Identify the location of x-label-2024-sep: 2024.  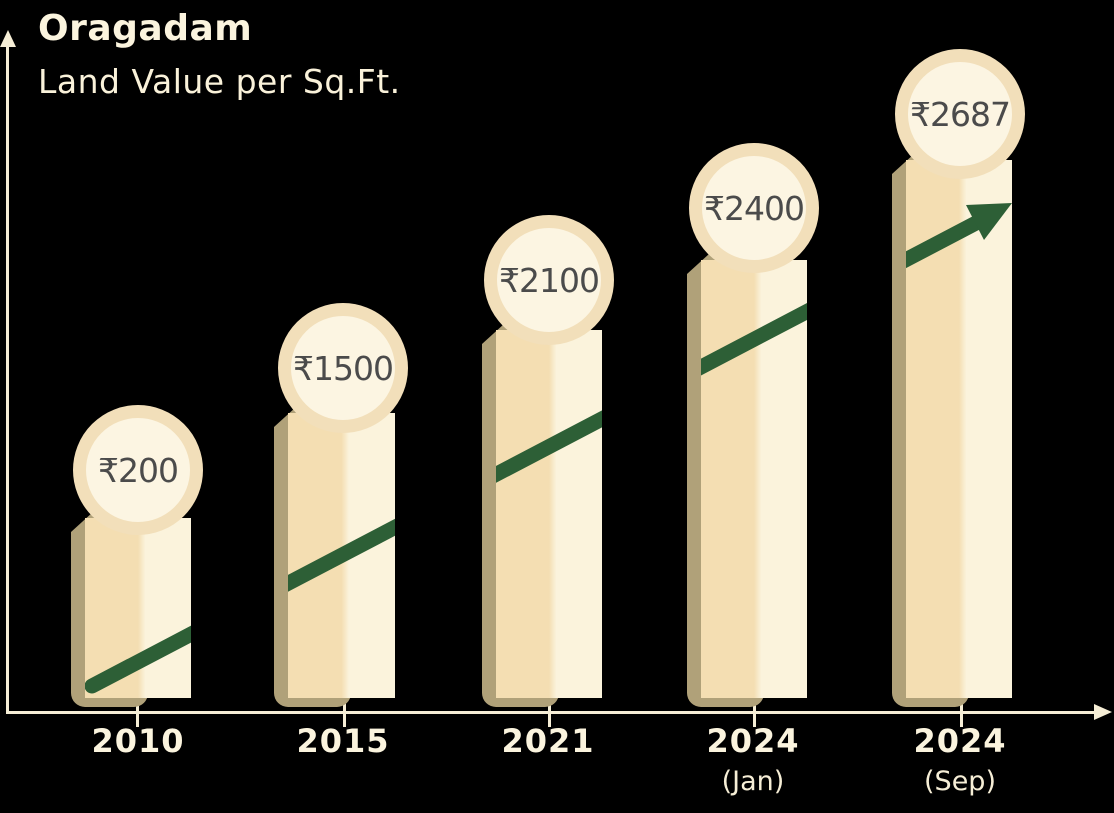
(960, 741).